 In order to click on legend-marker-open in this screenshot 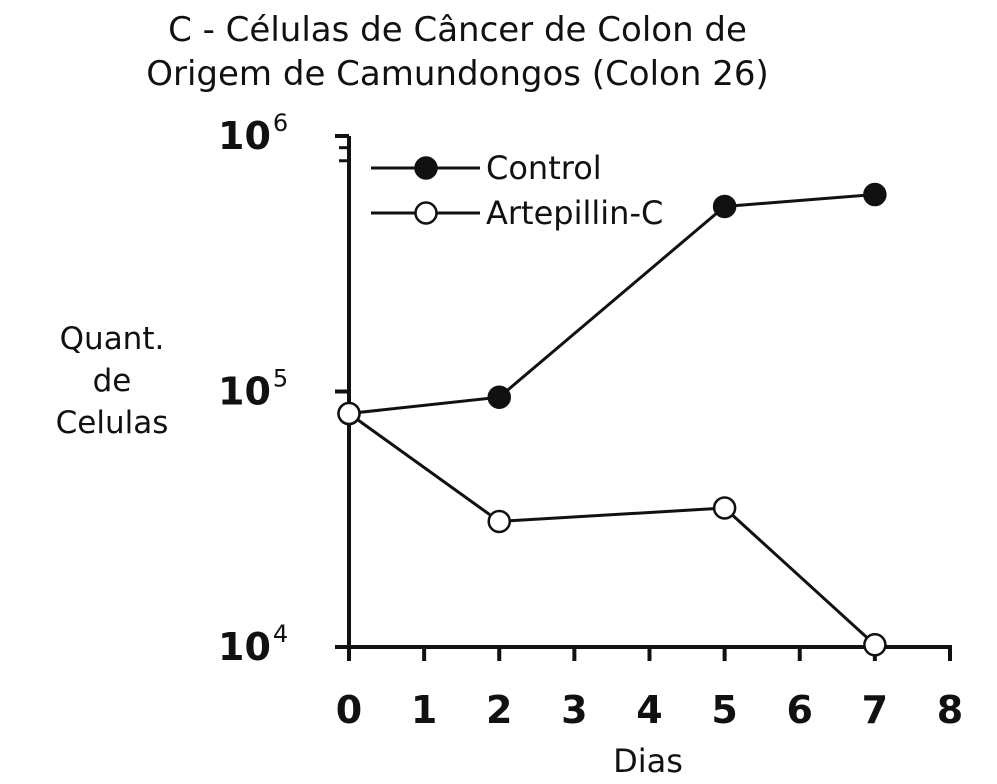, I will do `click(426, 213)`.